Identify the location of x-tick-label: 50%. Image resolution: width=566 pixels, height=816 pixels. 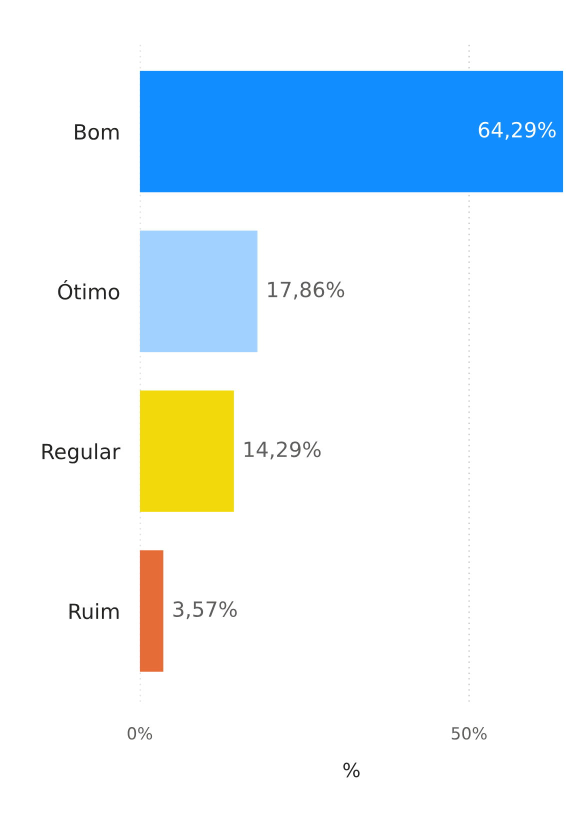
(469, 733).